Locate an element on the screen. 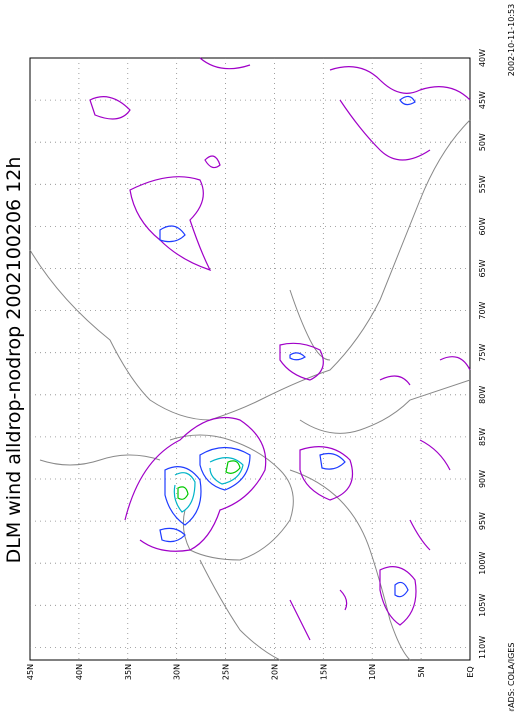 The height and width of the screenshot is (712, 519). lon-label: 90W is located at coordinates (482, 479).